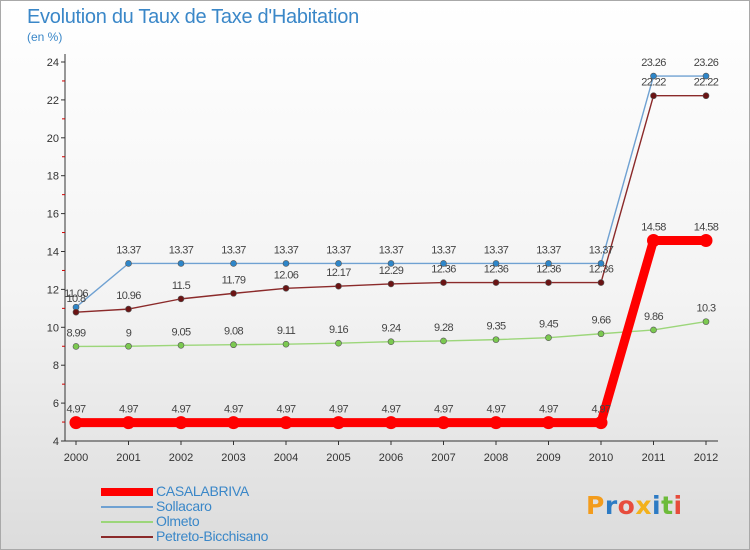 The image size is (750, 550). Describe the element at coordinates (611, 505) in the screenshot. I see `logo-letter: r` at that location.